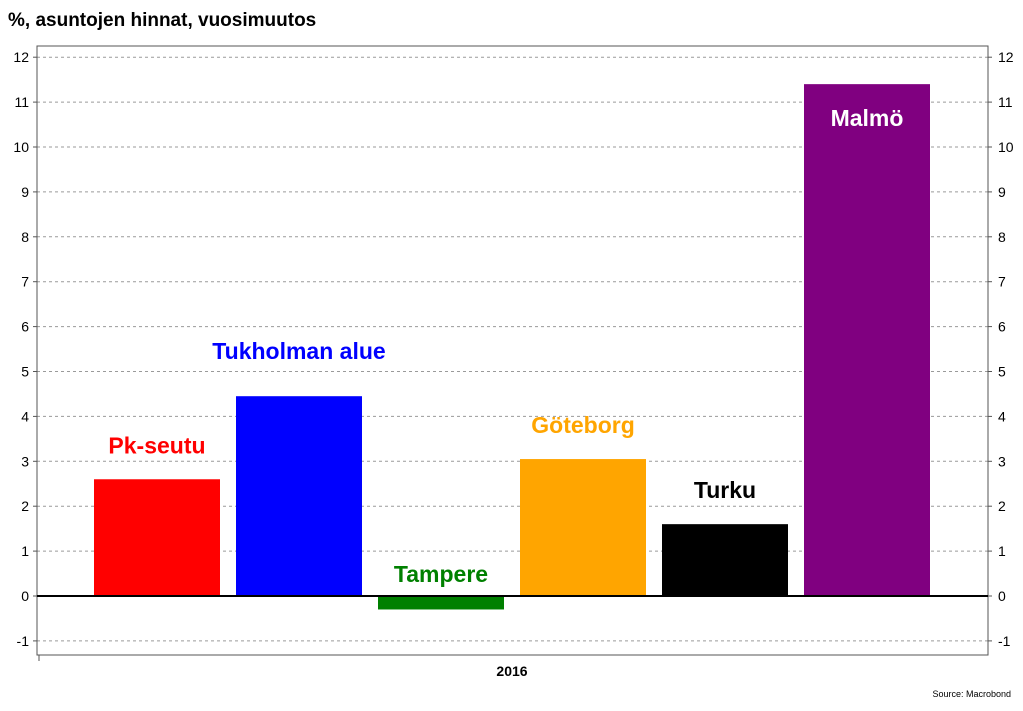 The height and width of the screenshot is (711, 1023). I want to click on y-tick-label-right: 0, so click(1002, 596).